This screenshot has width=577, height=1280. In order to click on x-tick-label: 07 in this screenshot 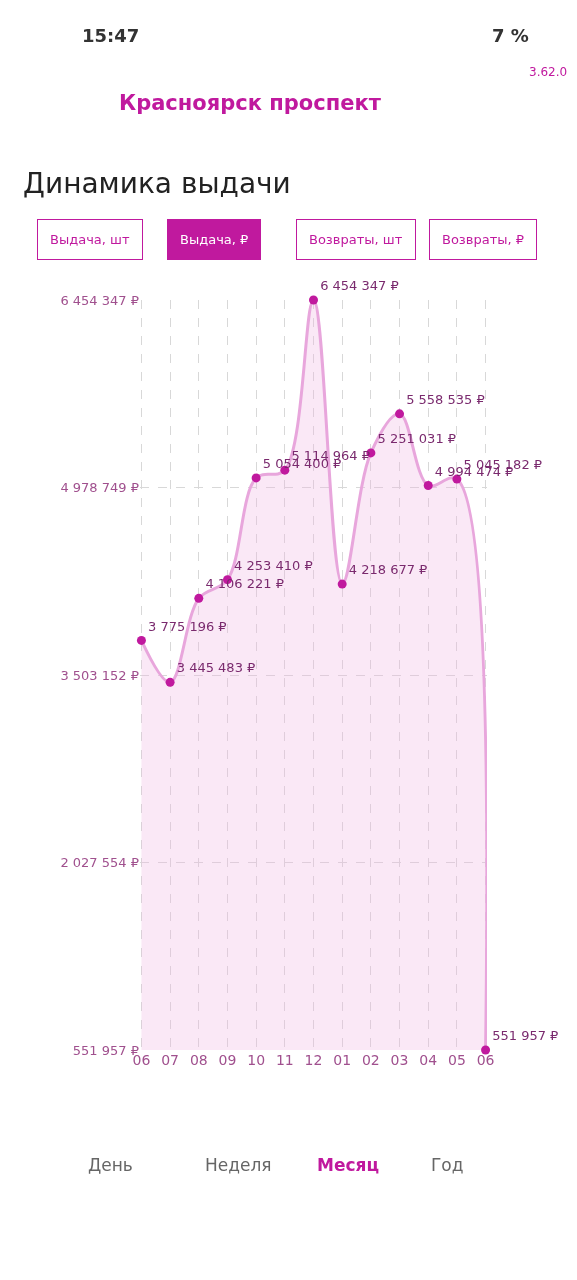, I will do `click(170, 1060)`.